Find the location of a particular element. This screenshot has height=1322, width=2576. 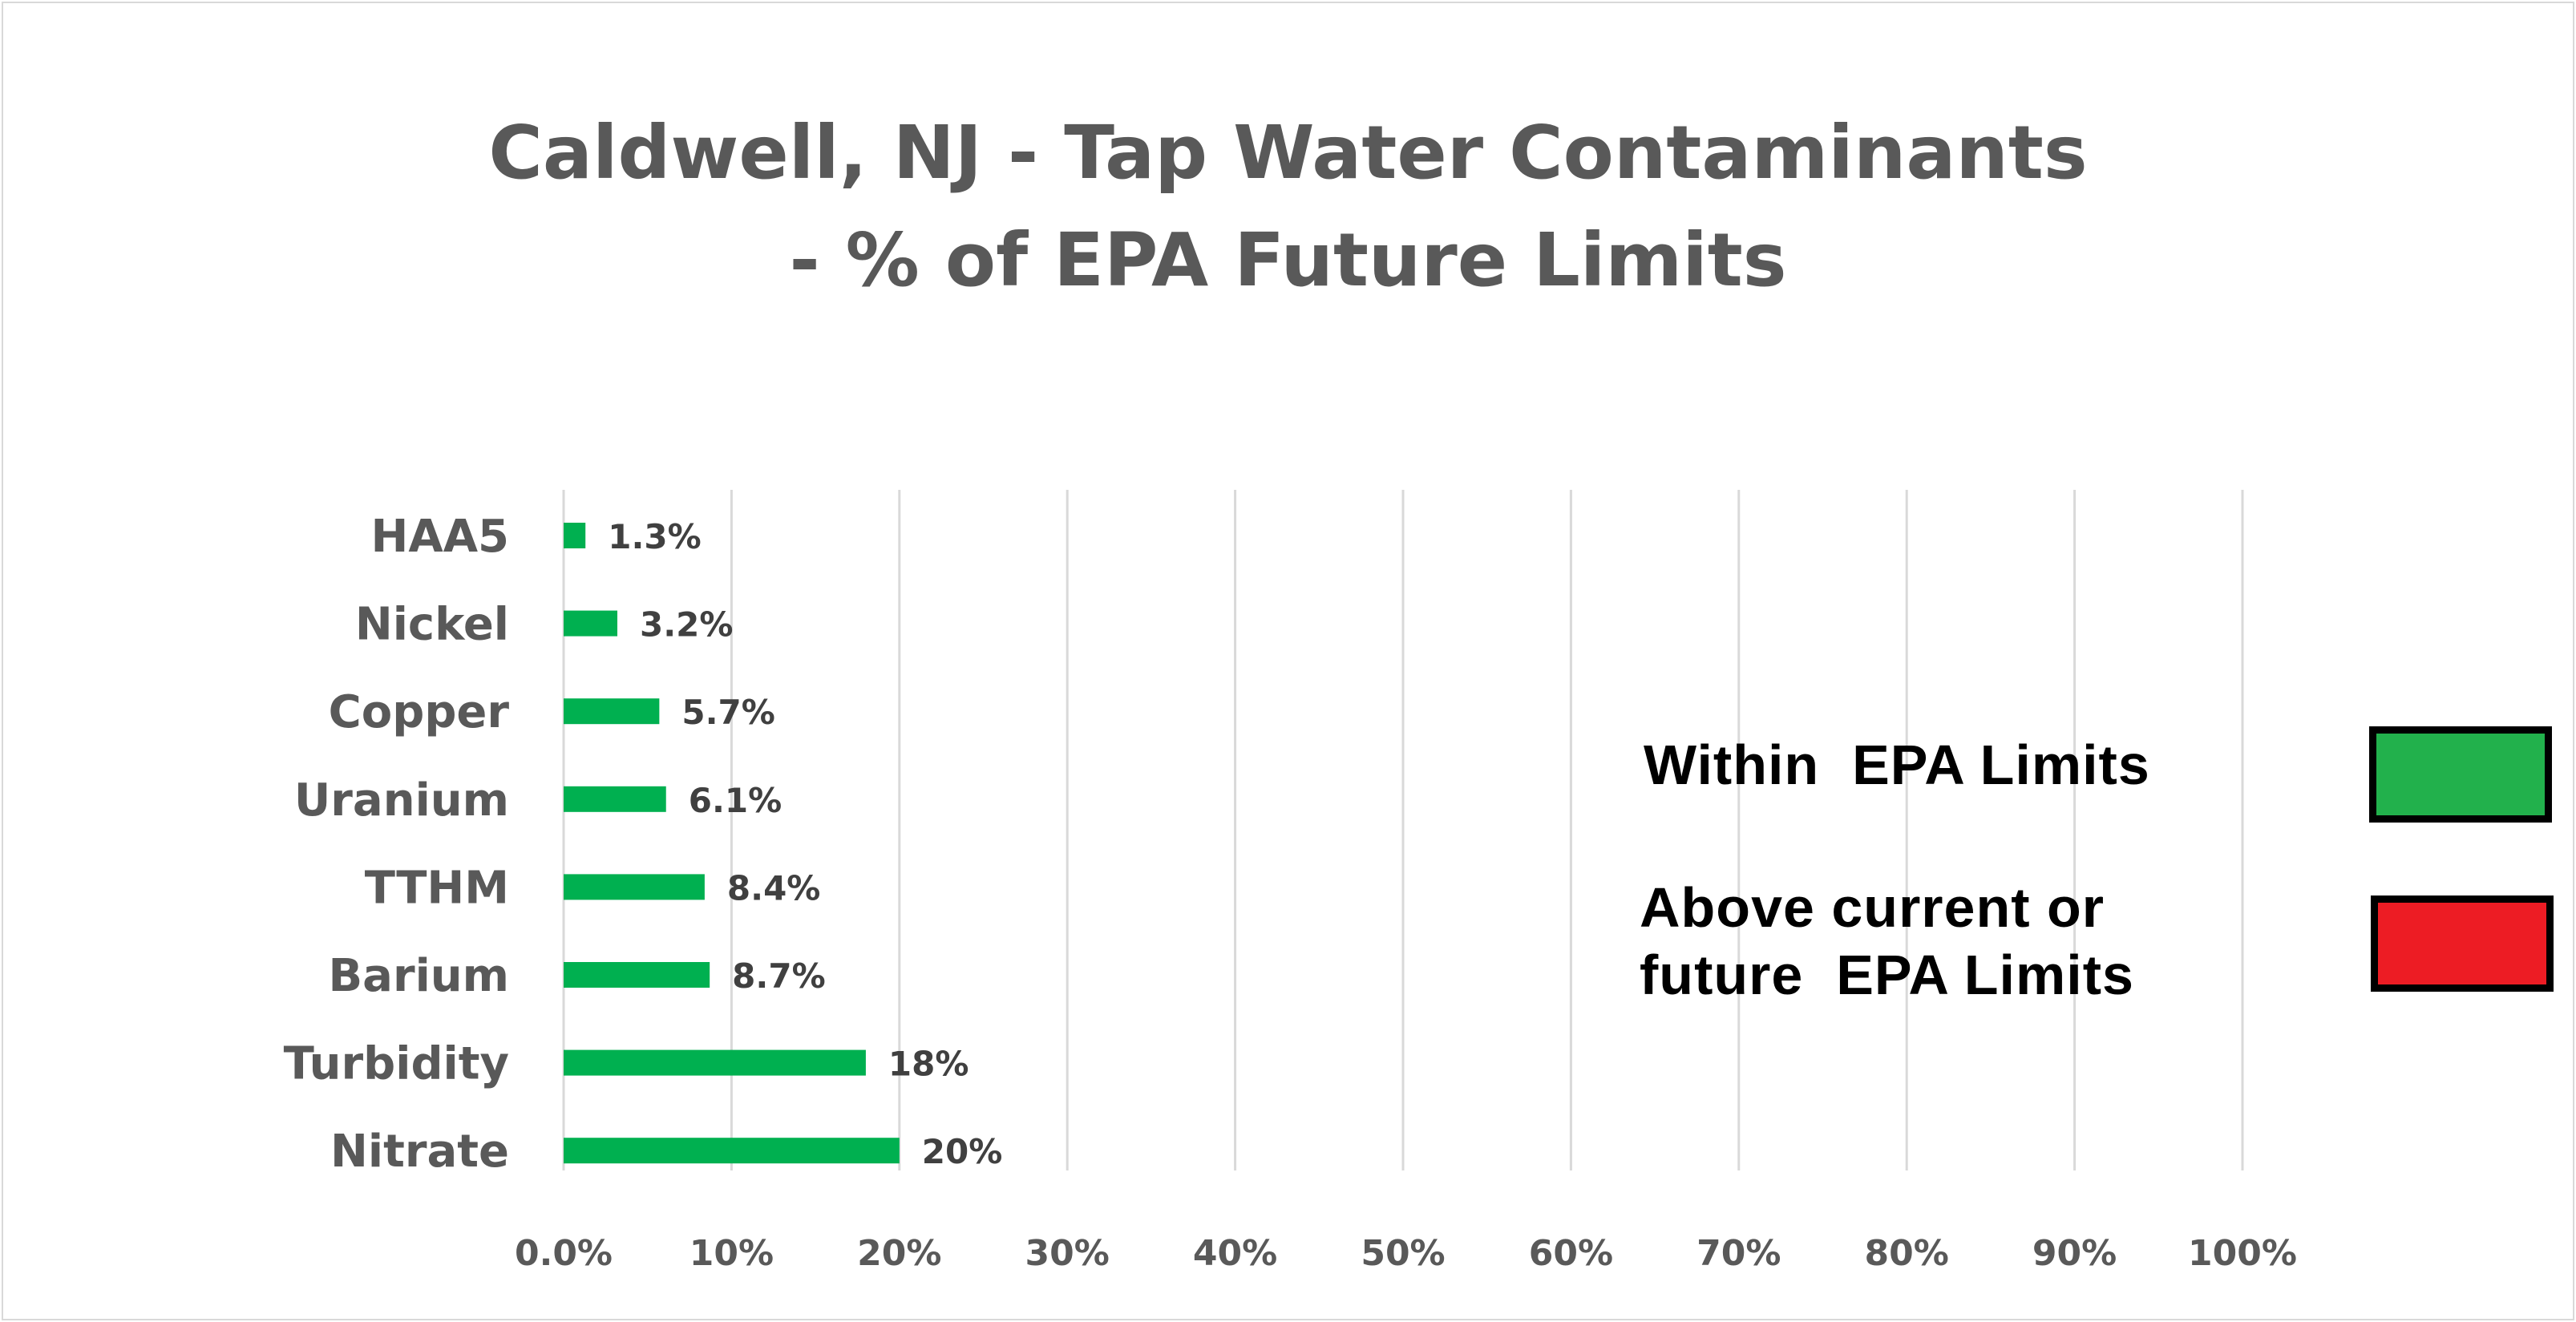

category-label: HAA5 is located at coordinates (439, 537).